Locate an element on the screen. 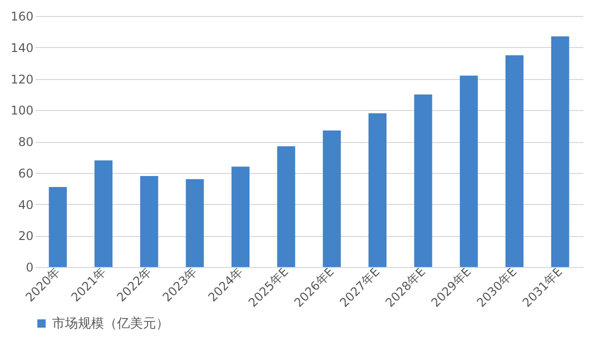 The height and width of the screenshot is (339, 603). y-tick-label: 160 is located at coordinates (22, 17).